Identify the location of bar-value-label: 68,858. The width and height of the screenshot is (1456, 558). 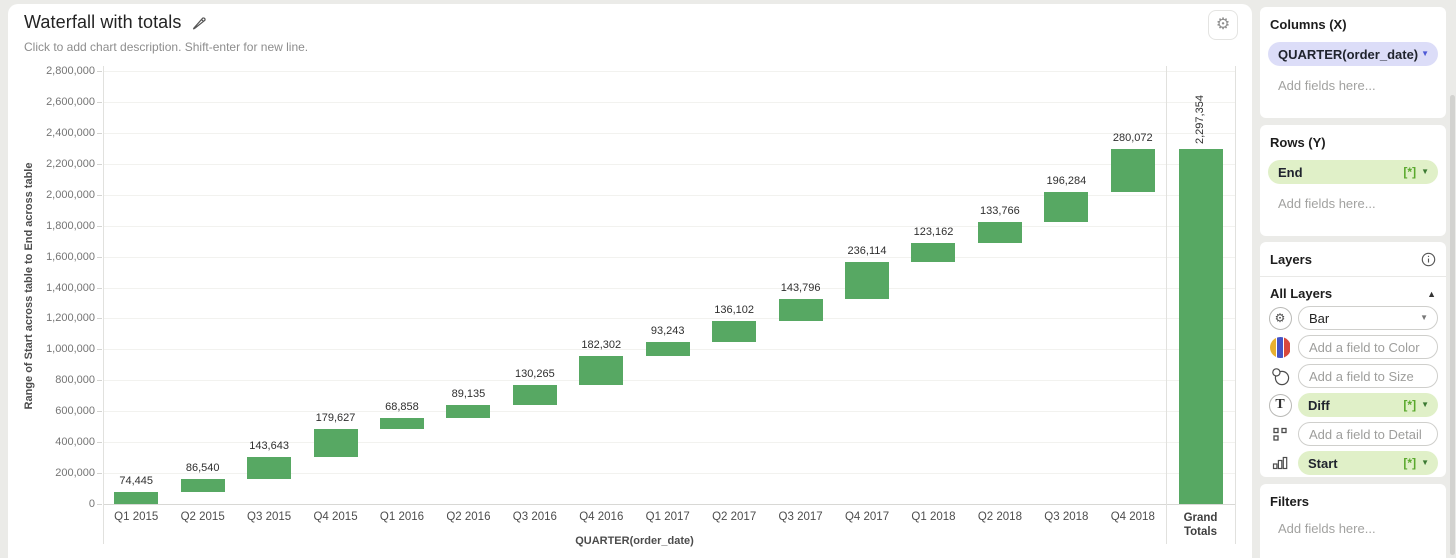
(402, 407).